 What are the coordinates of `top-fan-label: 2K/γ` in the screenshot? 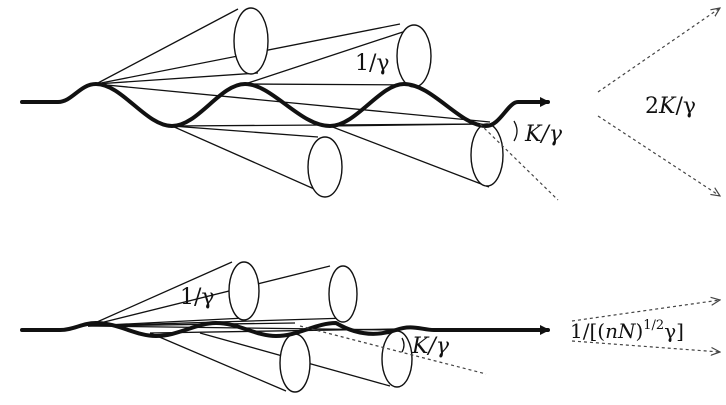 It's located at (670, 106).